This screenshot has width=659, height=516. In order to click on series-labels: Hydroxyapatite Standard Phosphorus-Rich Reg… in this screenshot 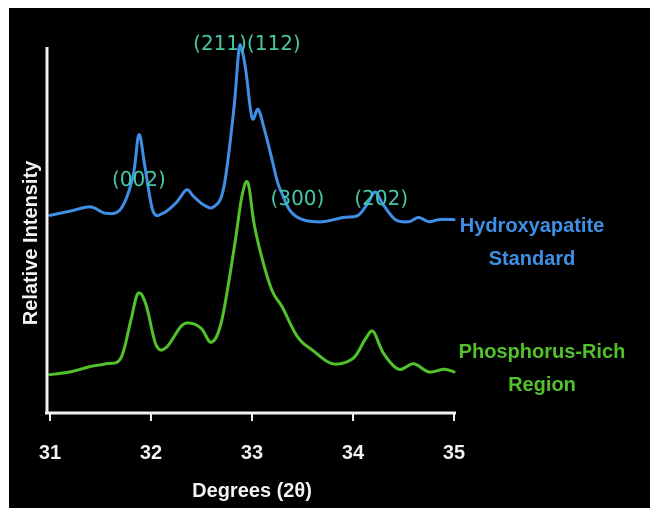, I will do `click(542, 305)`.